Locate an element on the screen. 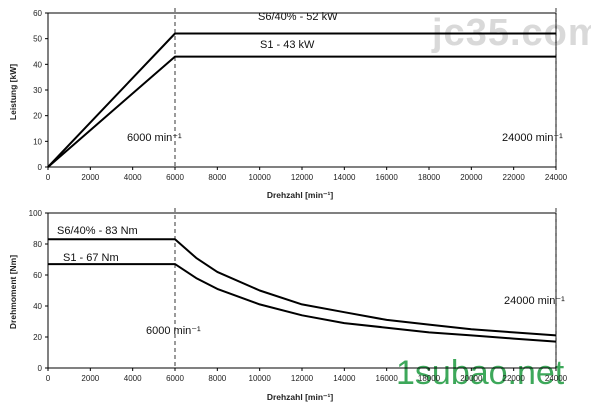 The width and height of the screenshot is (591, 405). power-x-tick-label: 14000 is located at coordinates (344, 177).